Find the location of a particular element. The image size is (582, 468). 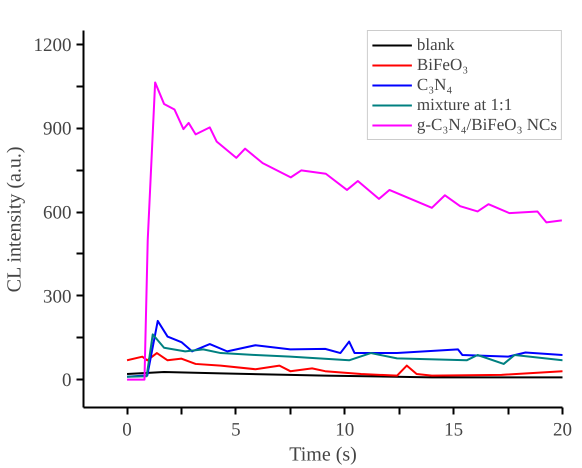

x-tick-label: 20 is located at coordinates (562, 430).